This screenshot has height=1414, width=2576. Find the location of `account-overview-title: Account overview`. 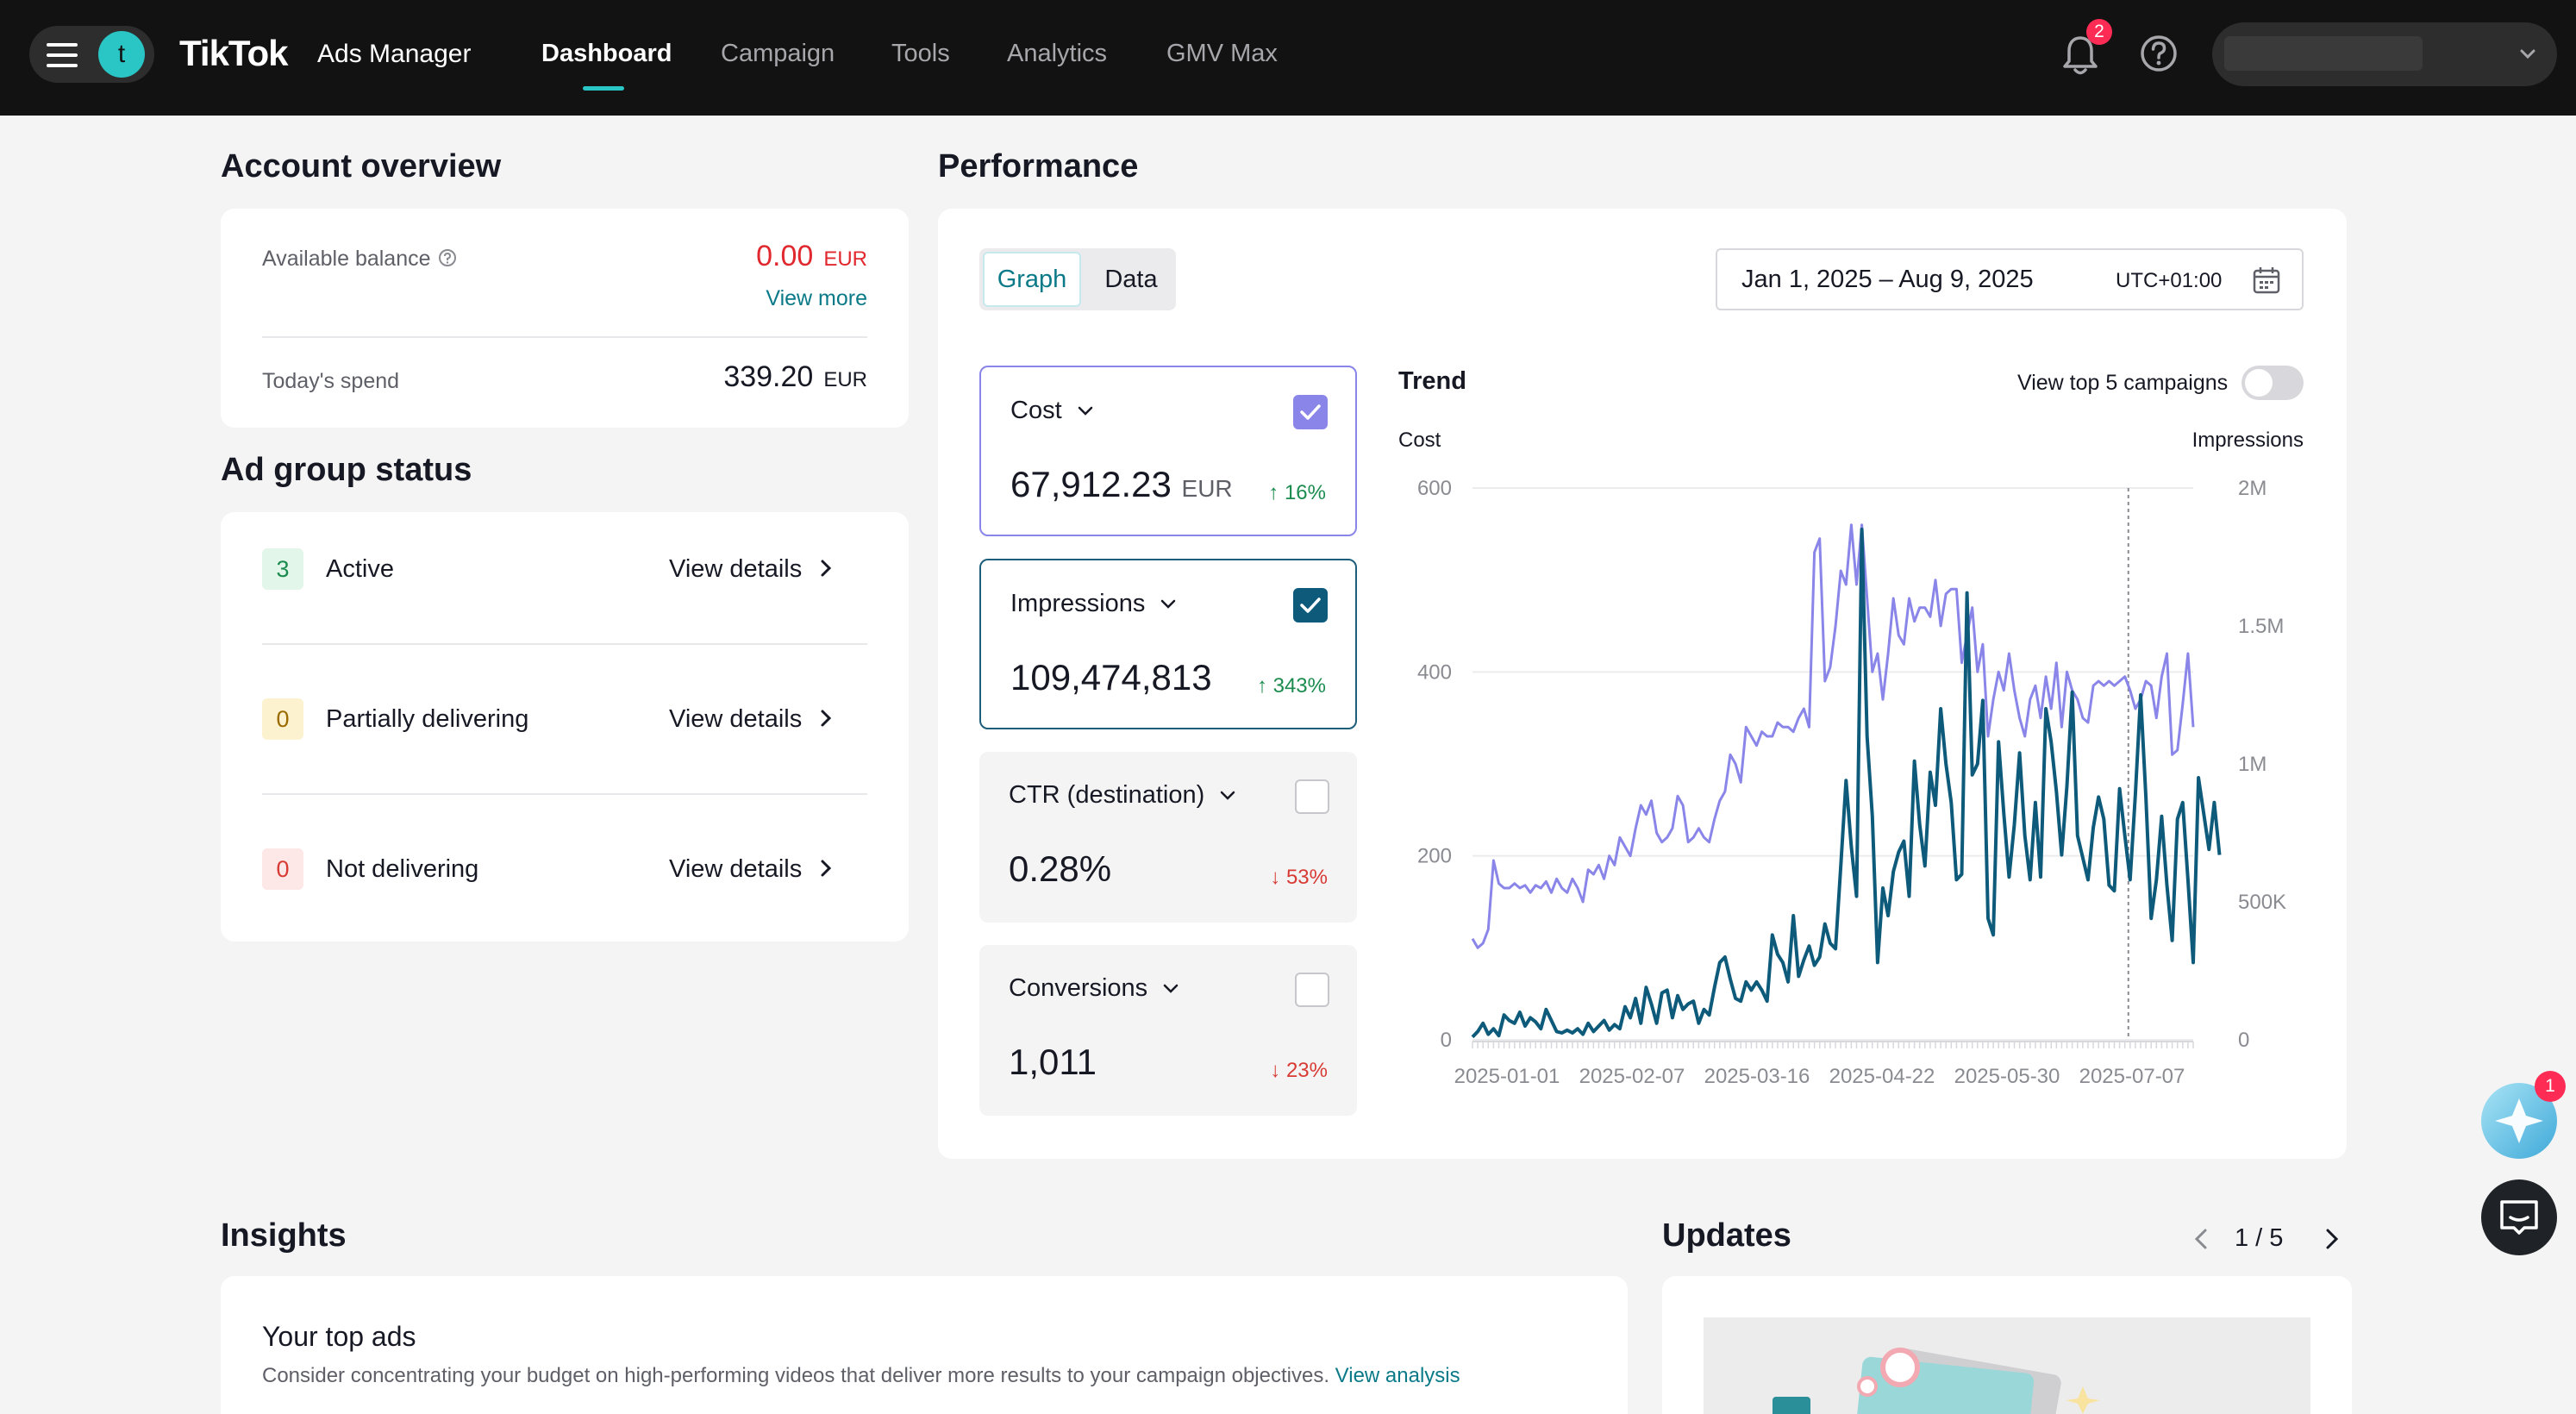

account-overview-title: Account overview is located at coordinates (361, 166).